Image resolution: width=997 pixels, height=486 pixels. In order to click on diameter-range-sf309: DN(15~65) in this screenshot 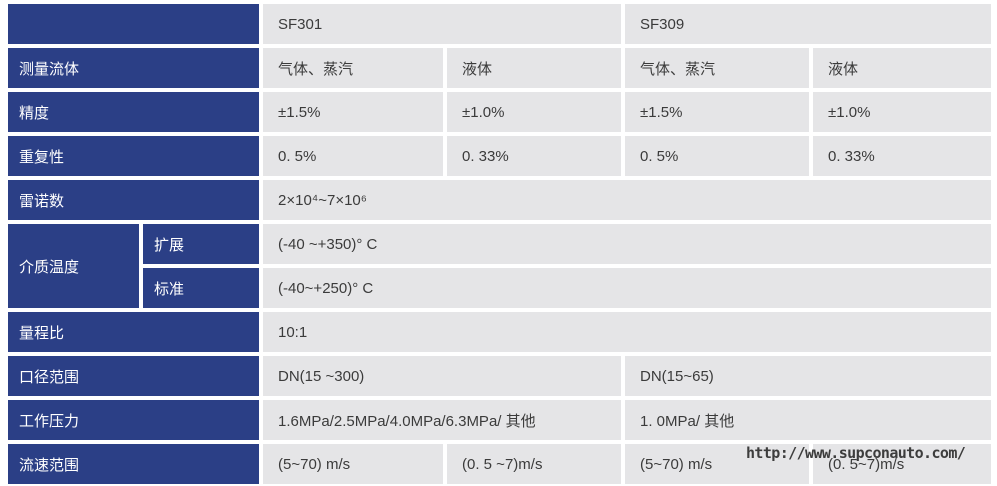, I will do `click(808, 376)`.